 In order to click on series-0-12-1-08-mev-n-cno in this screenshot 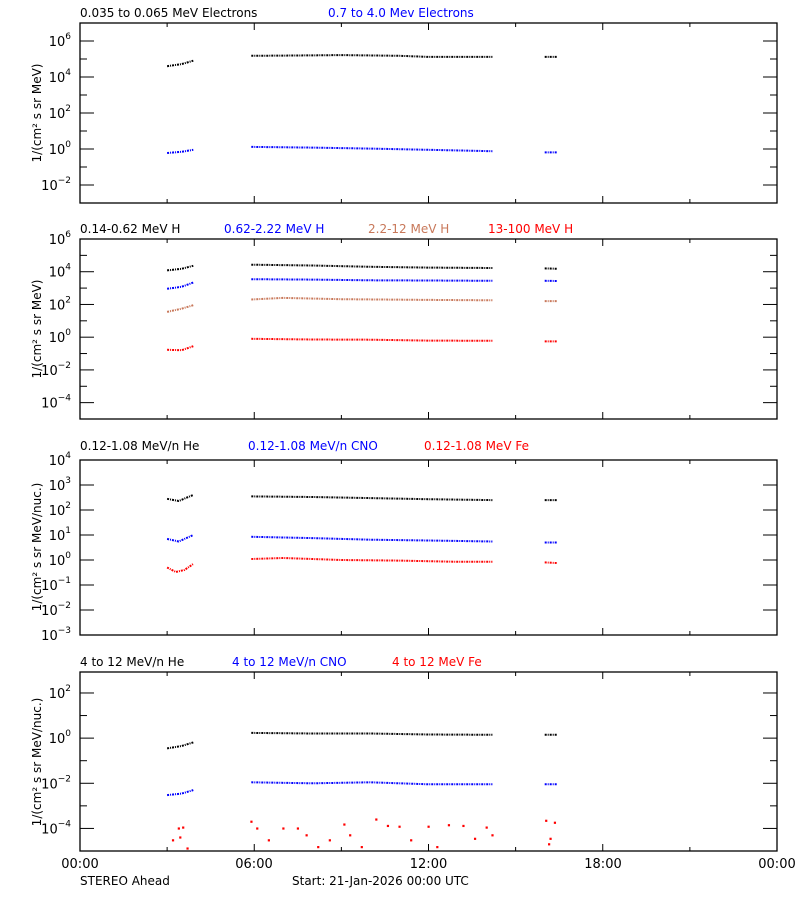, I will do `click(362, 539)`.